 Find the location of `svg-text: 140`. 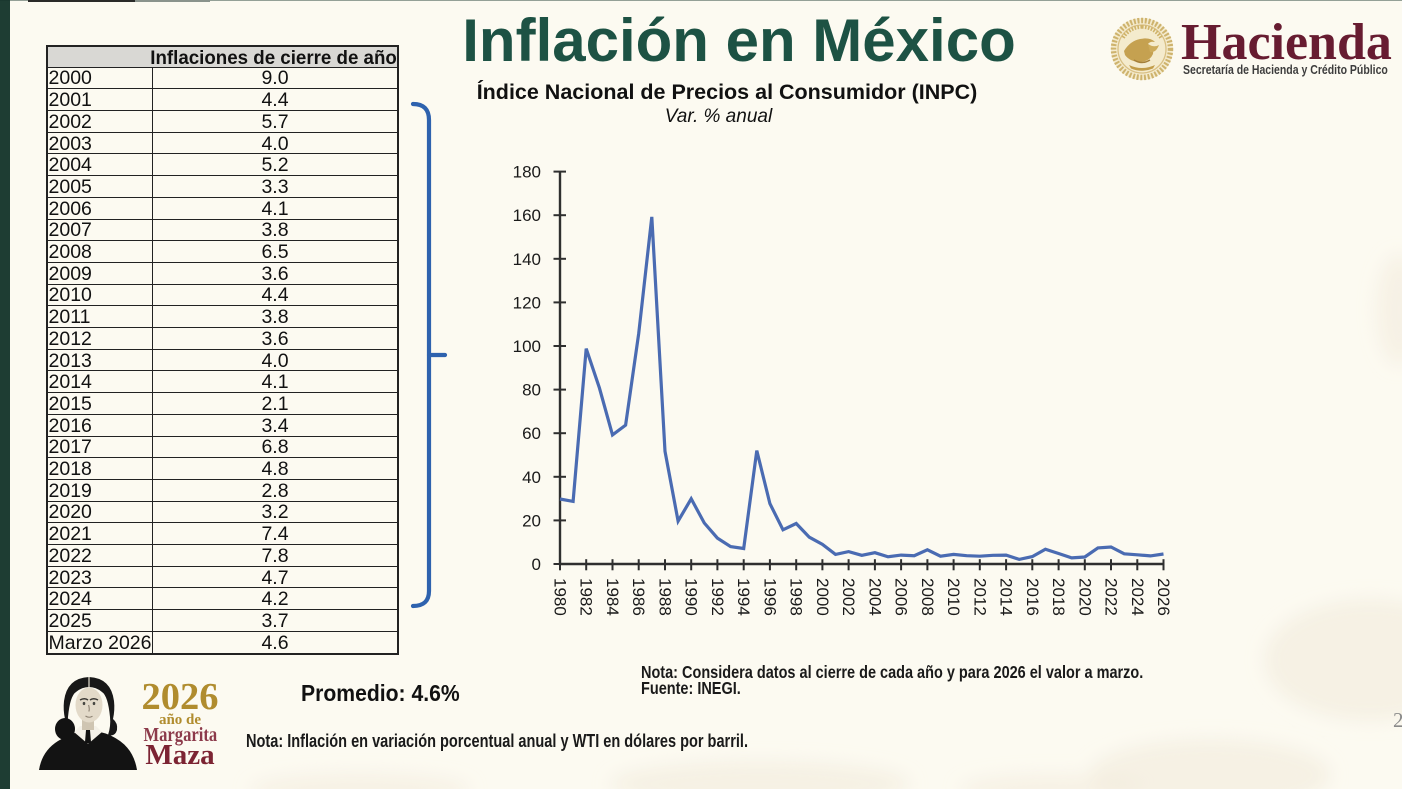

svg-text: 140 is located at coordinates (527, 259).